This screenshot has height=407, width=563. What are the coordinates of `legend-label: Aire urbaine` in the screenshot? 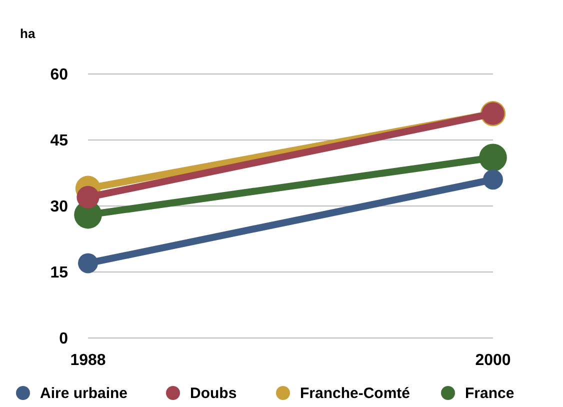 It's located at (84, 393).